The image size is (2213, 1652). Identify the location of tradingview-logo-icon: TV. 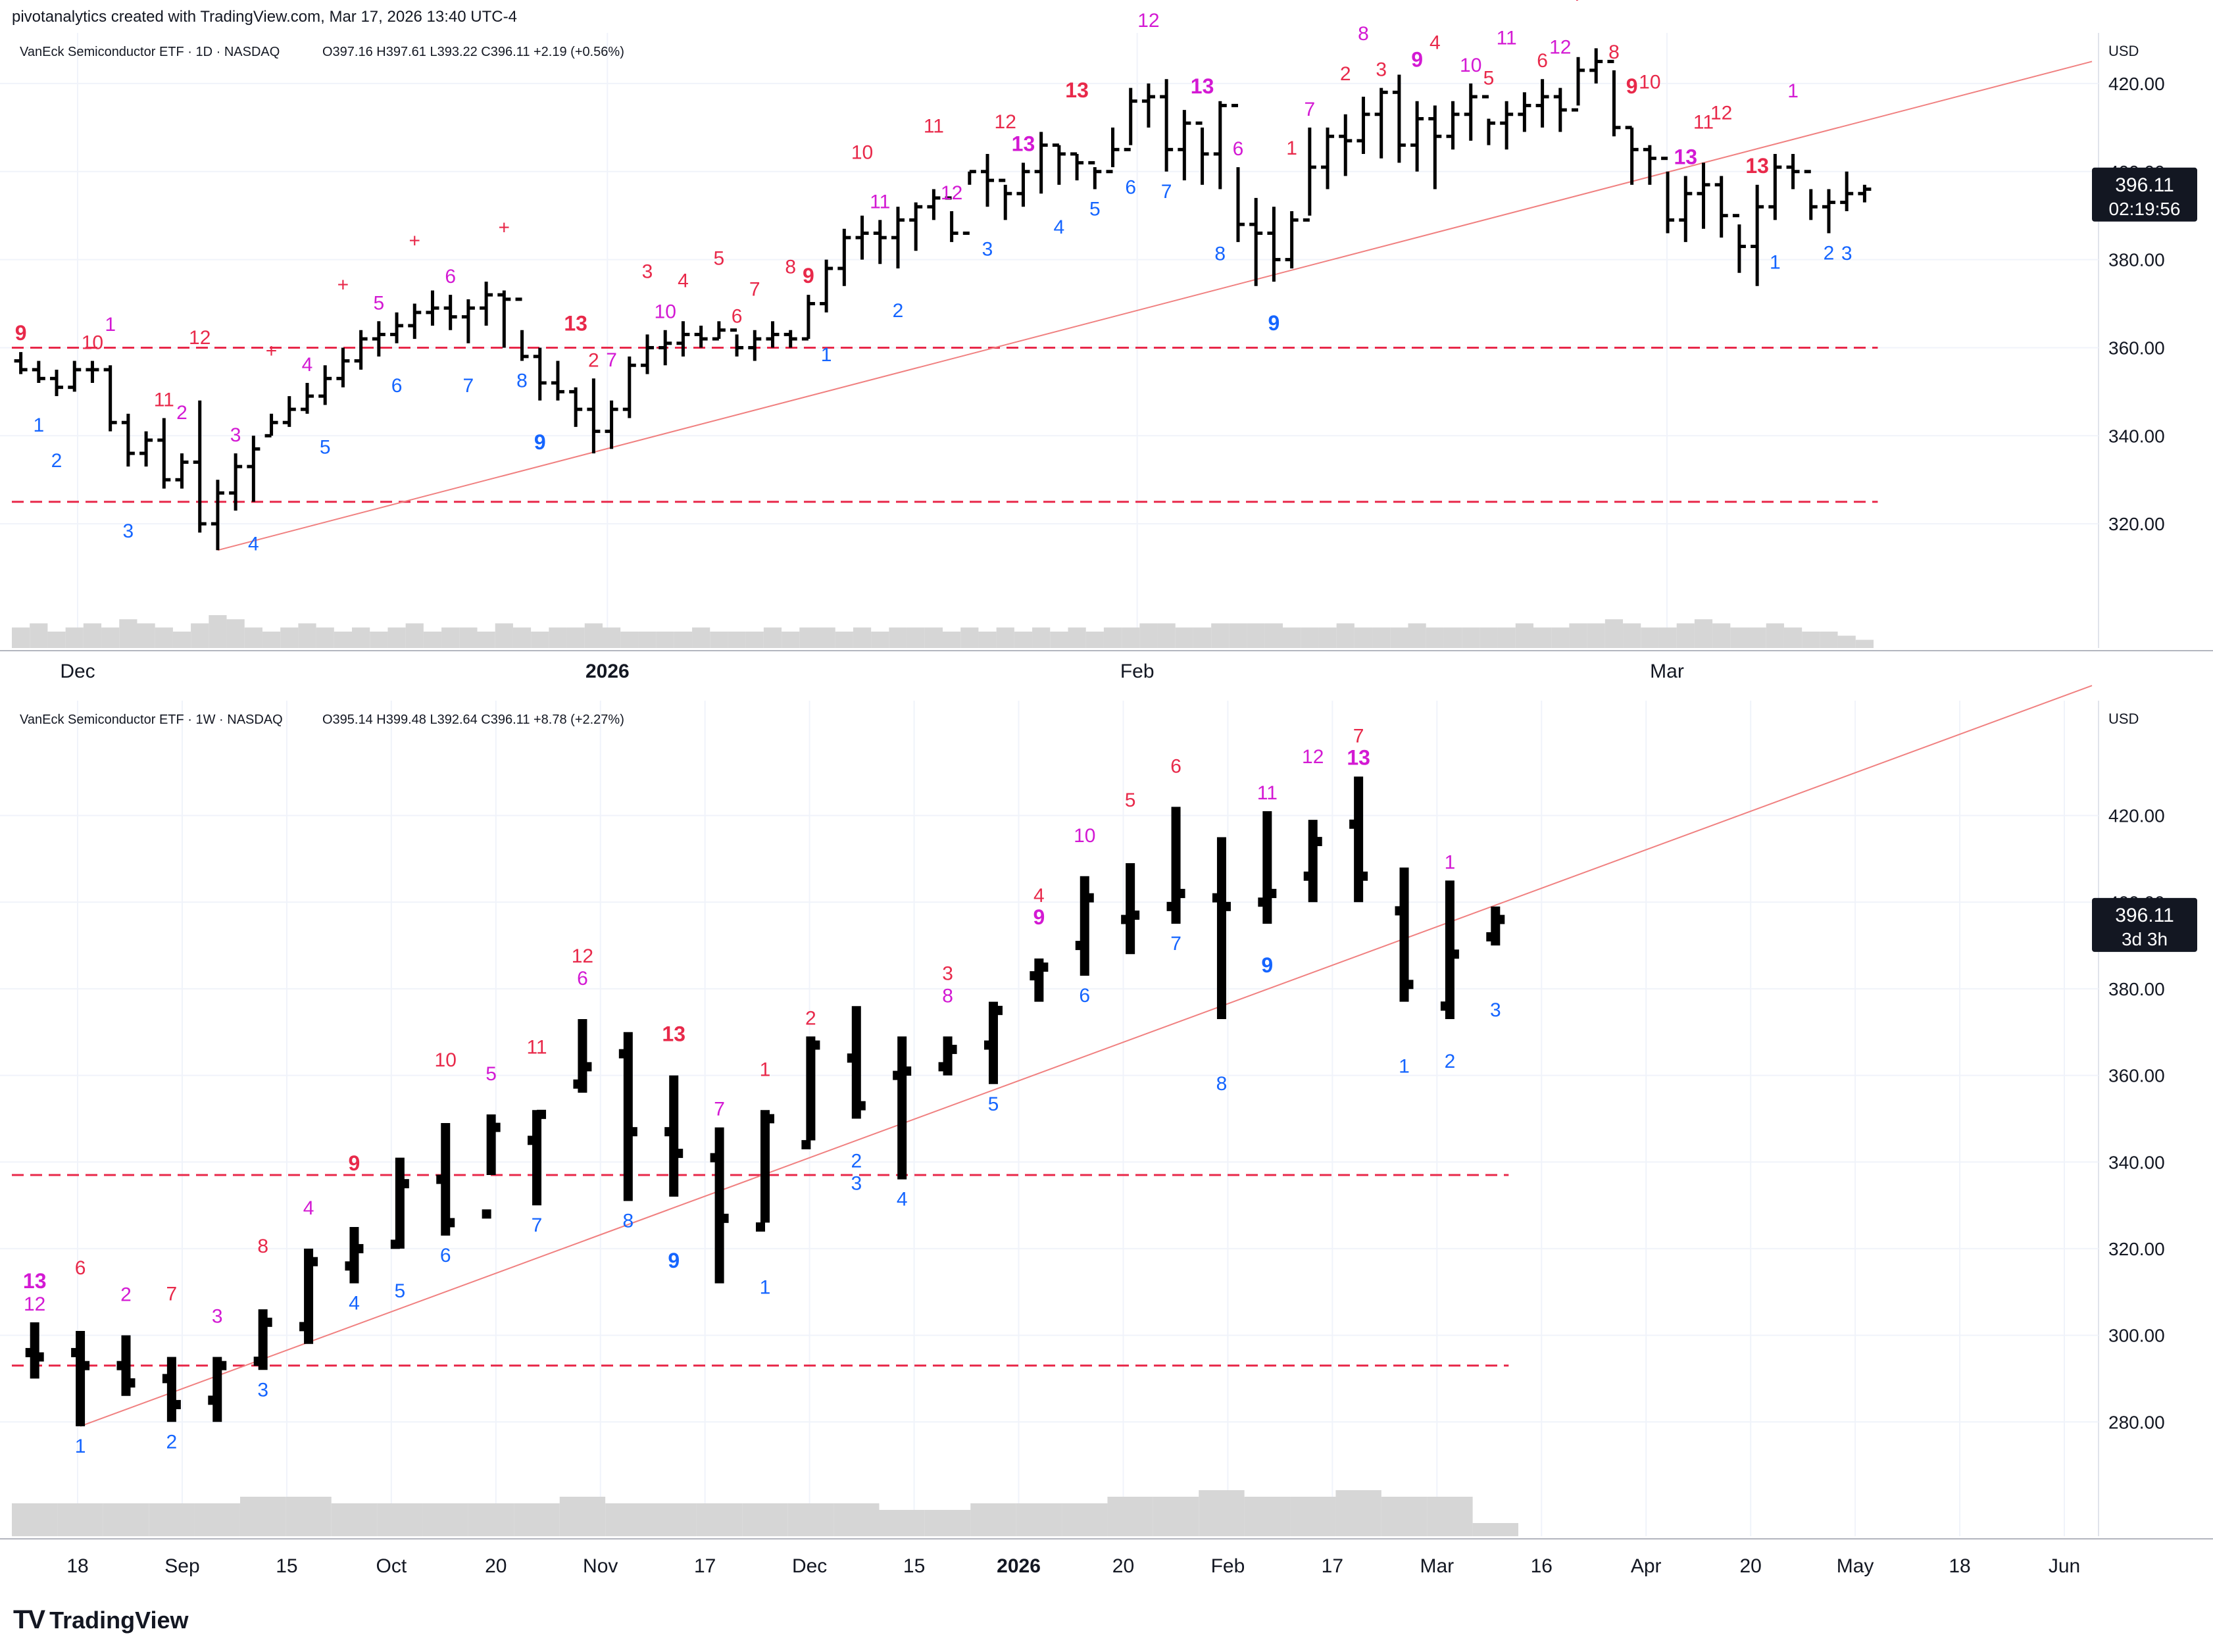
(29, 1620).